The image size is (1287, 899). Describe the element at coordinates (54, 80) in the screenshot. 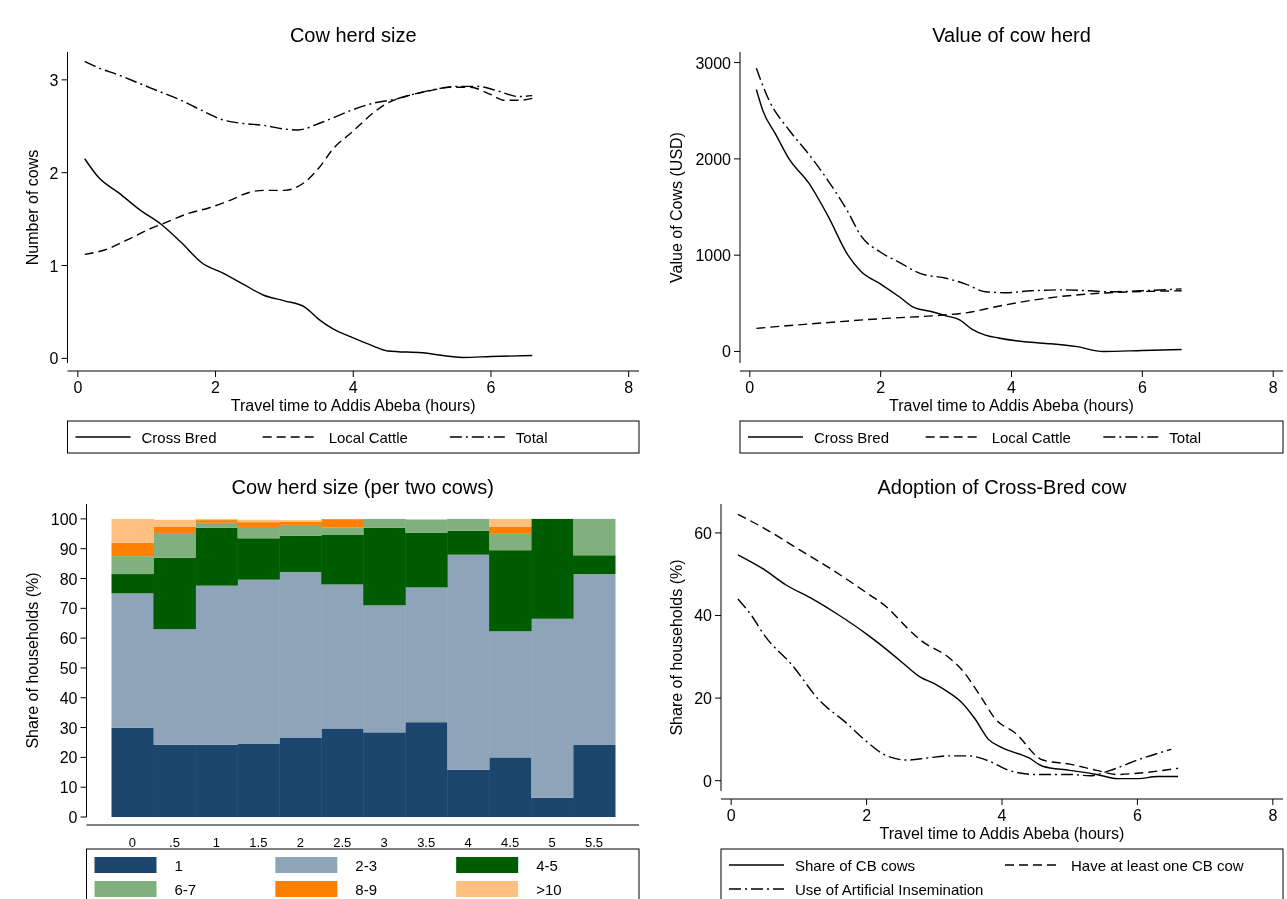

I see `y-tick-label: 3` at that location.